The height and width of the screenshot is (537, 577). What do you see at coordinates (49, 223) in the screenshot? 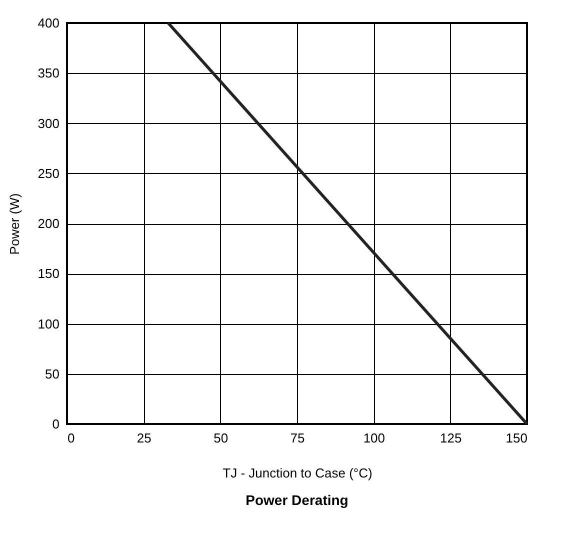
I see `y-tick-label: 200` at bounding box center [49, 223].